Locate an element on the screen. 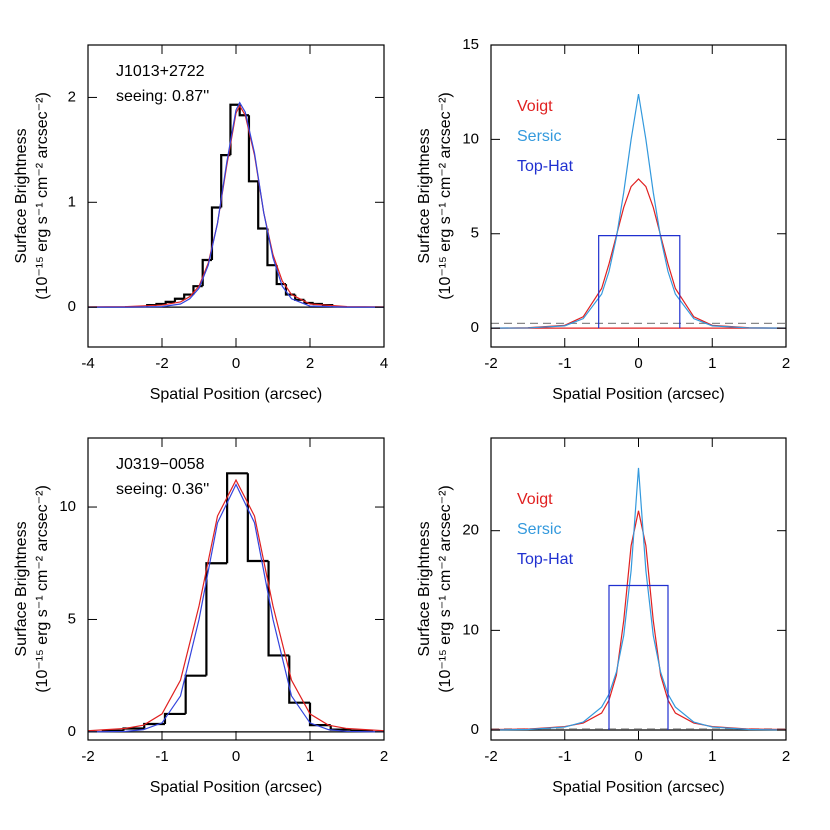 The width and height of the screenshot is (830, 830). annotation: J1013+2722 is located at coordinates (160, 71).